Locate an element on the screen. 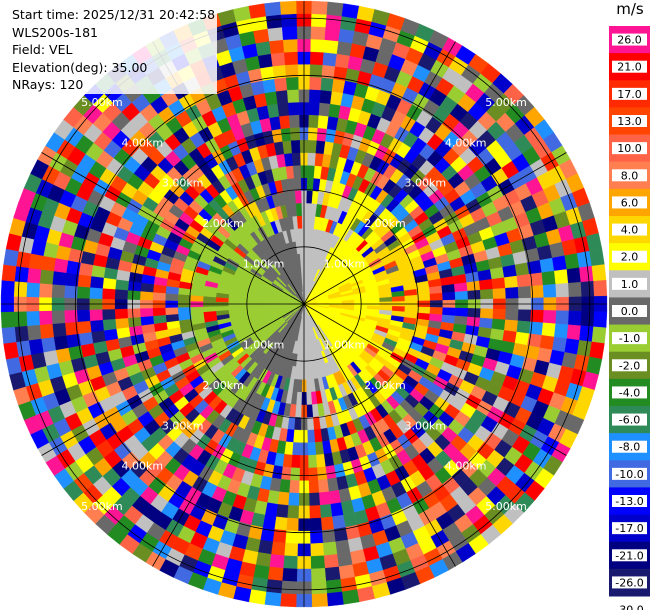 The height and width of the screenshot is (610, 650). range-ring is located at coordinates (304, 304).